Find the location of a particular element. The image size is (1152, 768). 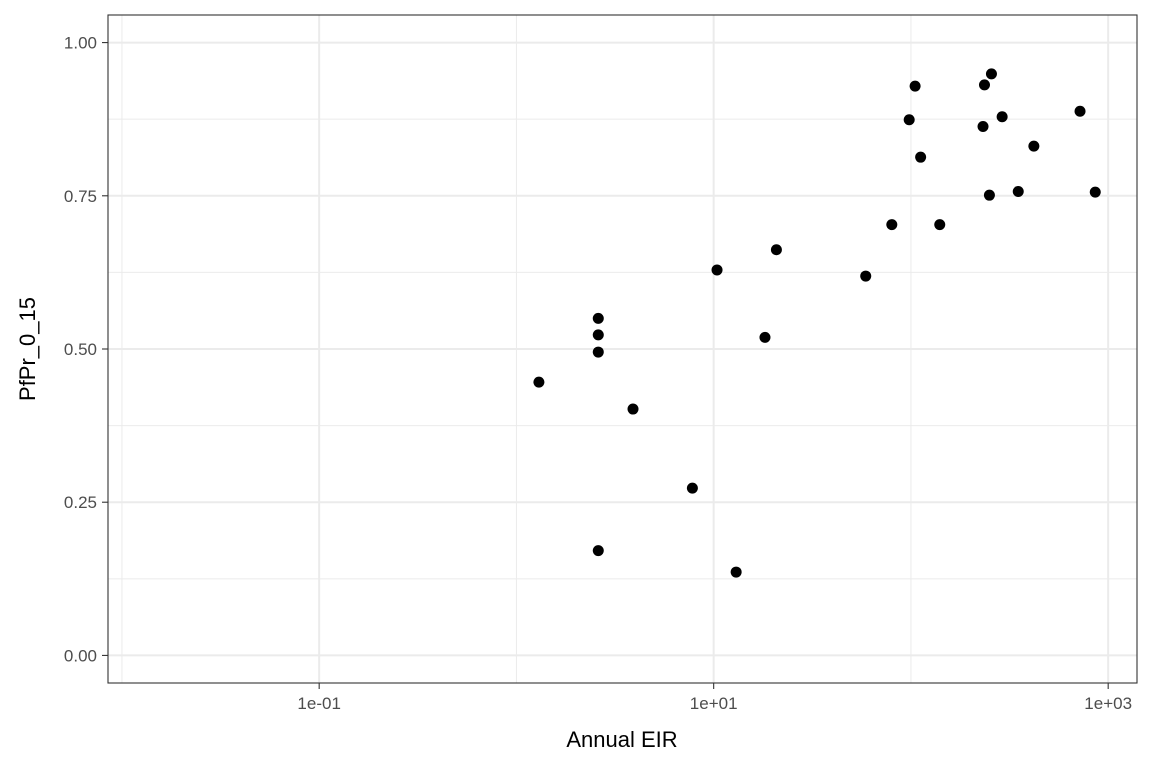

y-tick-label: 0.75 is located at coordinates (80, 196).